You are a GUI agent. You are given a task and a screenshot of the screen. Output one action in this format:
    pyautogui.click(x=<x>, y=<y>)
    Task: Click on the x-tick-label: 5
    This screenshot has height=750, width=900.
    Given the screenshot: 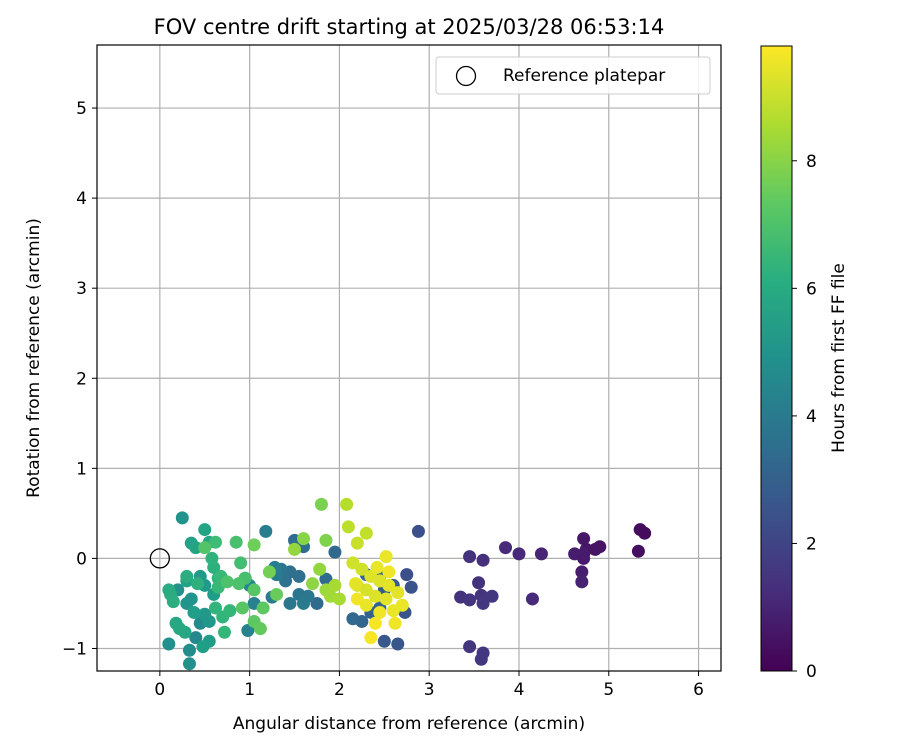 What is the action you would take?
    pyautogui.click(x=608, y=690)
    